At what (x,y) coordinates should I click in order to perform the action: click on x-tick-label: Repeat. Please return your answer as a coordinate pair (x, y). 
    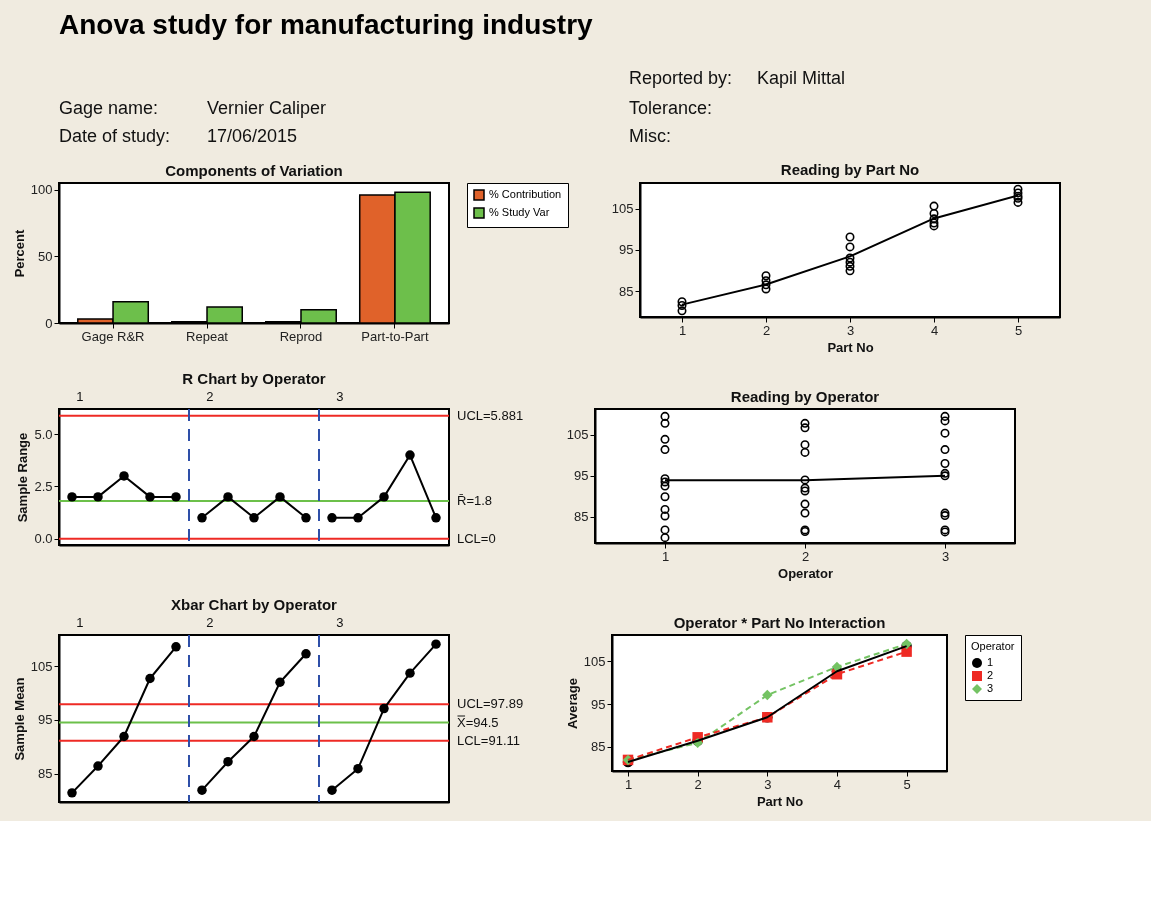
    Looking at the image, I should click on (207, 336).